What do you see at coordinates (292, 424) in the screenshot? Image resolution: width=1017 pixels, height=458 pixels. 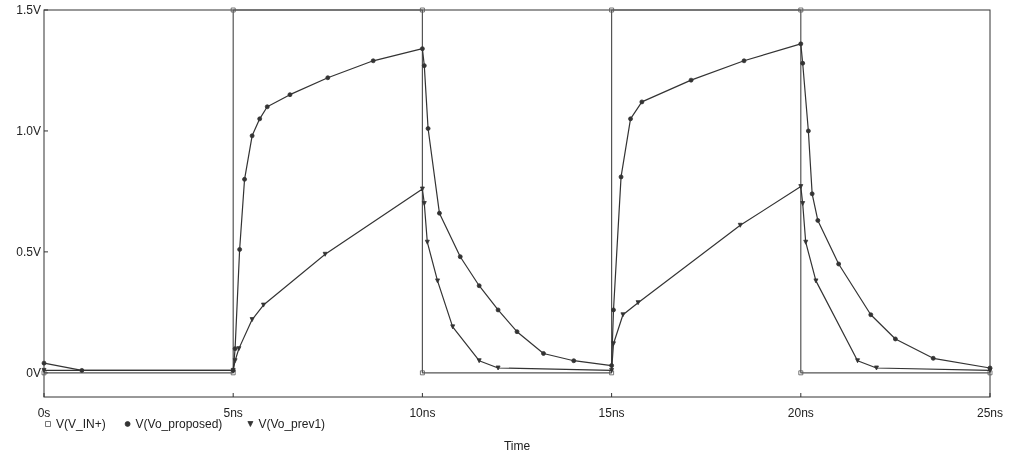 I see `legend-label: V(Vo_prev1)` at bounding box center [292, 424].